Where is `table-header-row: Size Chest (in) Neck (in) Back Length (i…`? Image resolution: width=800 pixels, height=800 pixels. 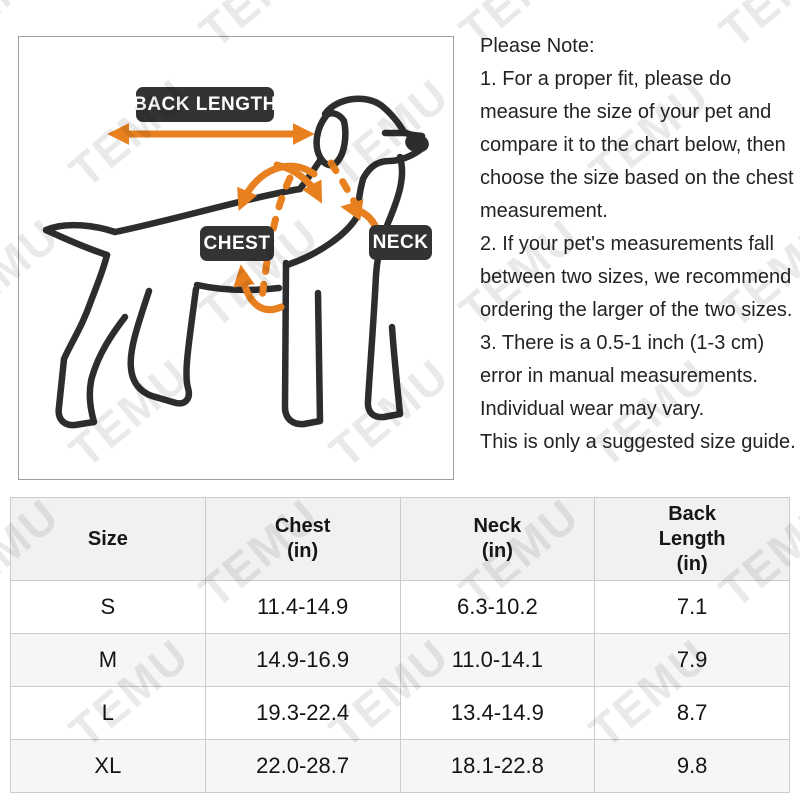
table-header-row: Size Chest (in) Neck (in) Back Length (i… is located at coordinates (400, 539).